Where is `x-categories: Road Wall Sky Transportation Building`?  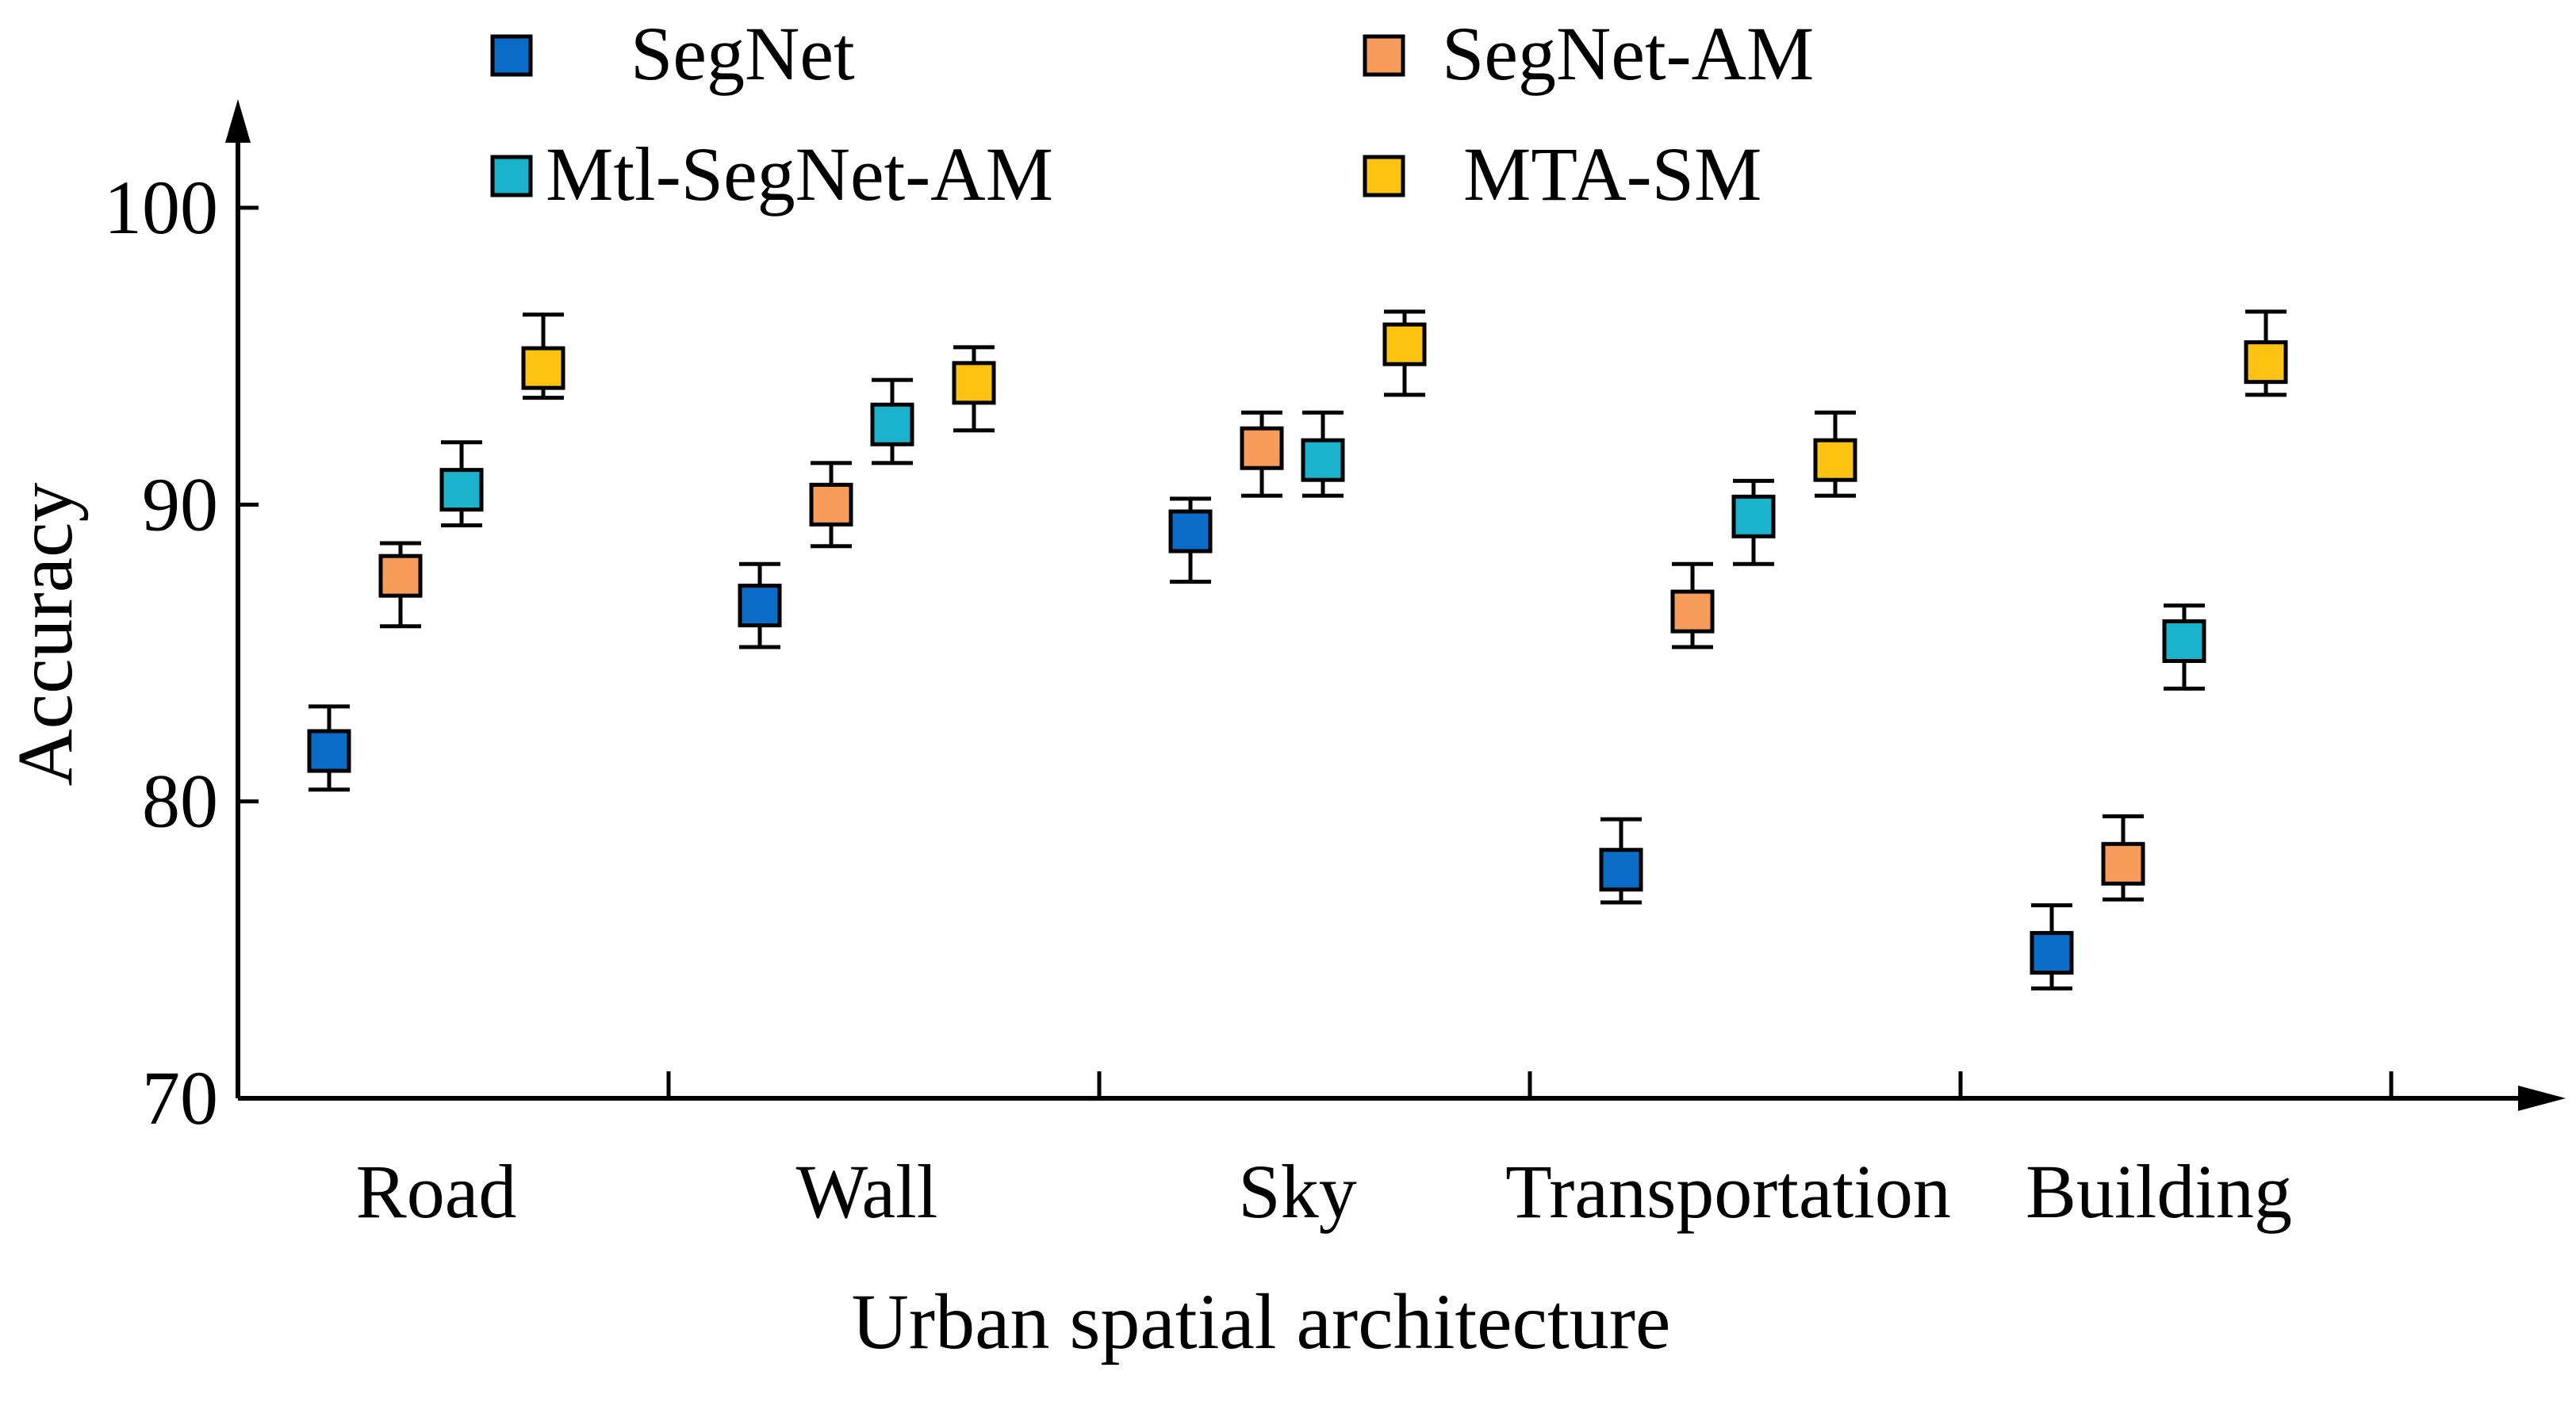 x-categories: Road Wall Sky Transportation Building is located at coordinates (1375, 1152).